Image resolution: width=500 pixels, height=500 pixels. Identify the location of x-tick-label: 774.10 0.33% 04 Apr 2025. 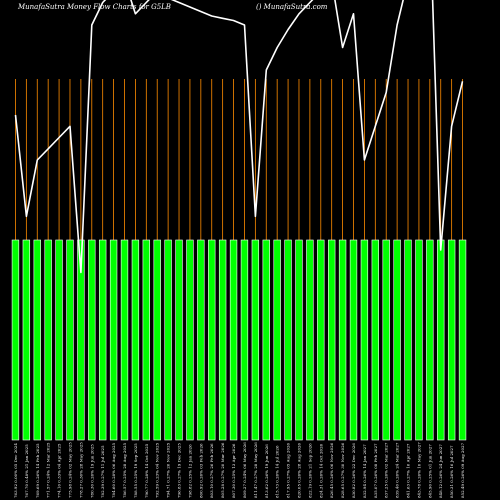
(59, 470).